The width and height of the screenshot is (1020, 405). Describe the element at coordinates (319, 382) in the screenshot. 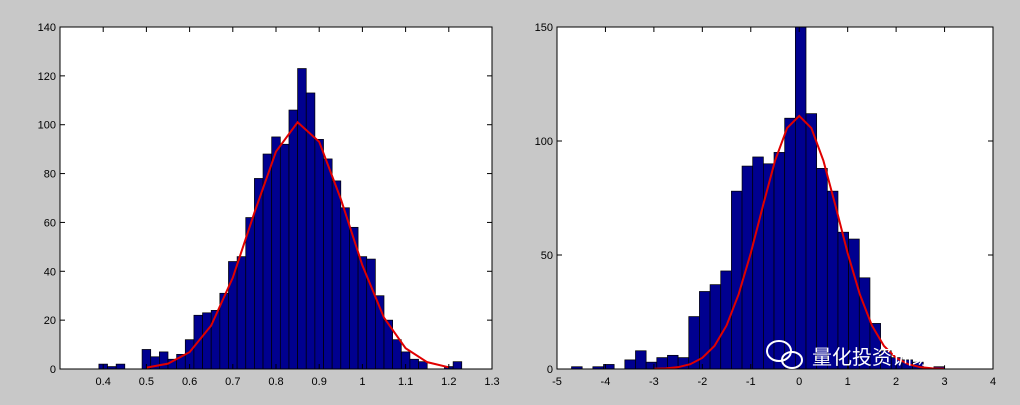

I see `x-tick-label: 0.9` at that location.